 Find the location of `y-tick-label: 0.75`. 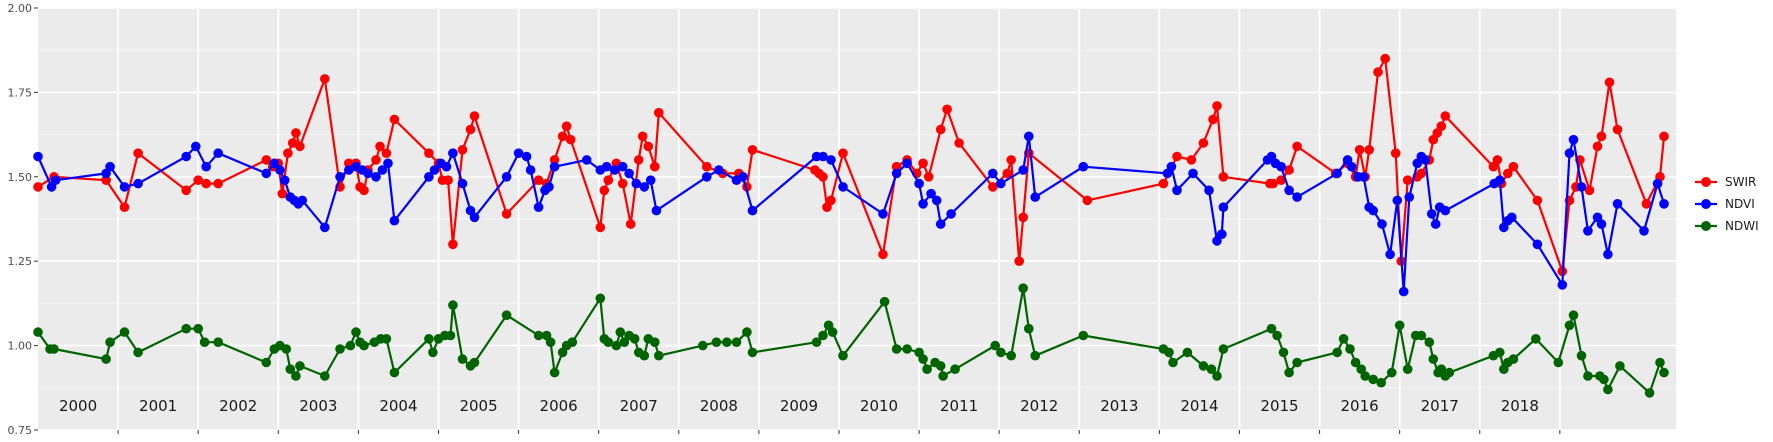

y-tick-label: 0.75 is located at coordinates (20, 430).